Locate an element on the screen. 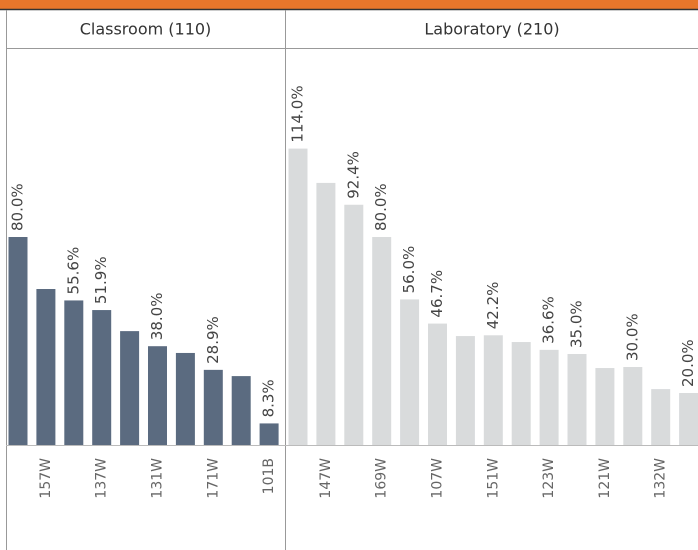 Image resolution: width=698 pixels, height=550 pixels. x-tick-label: 121W is located at coordinates (605, 478).